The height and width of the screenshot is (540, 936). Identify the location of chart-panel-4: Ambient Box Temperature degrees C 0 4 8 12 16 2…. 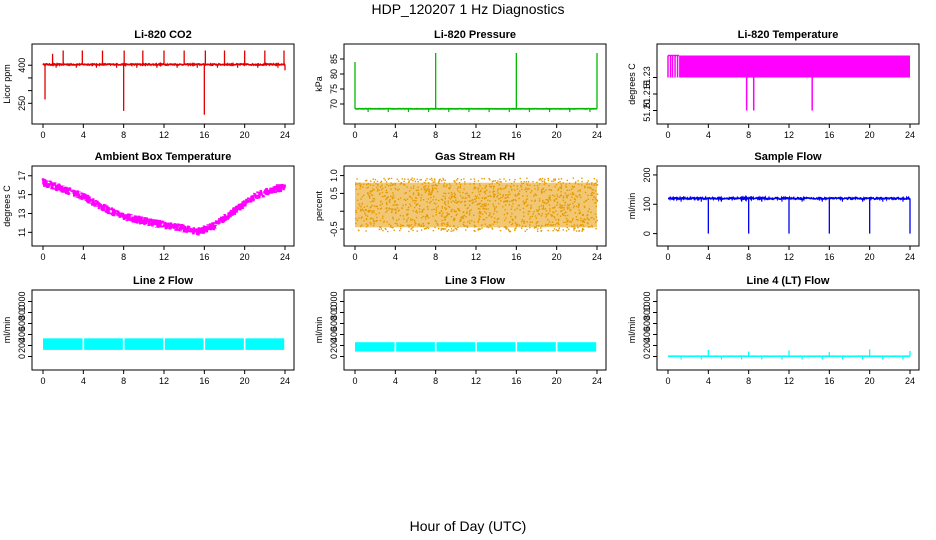
(148, 206).